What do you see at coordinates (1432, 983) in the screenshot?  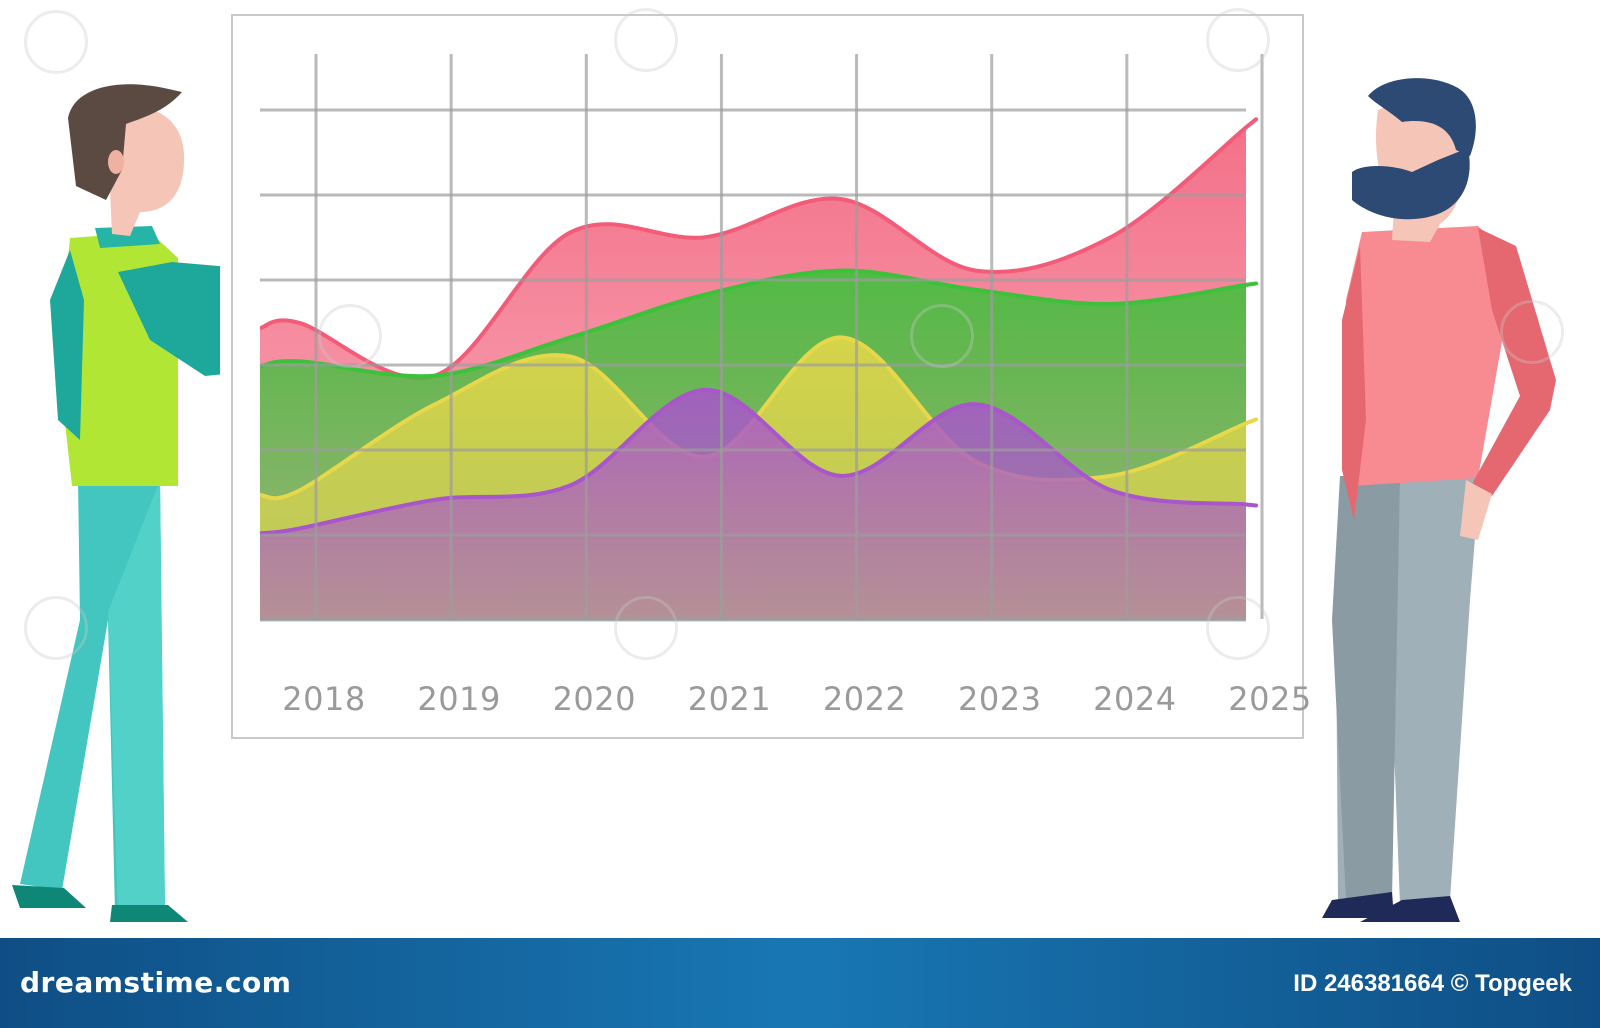 I see `image-credit: ID 246381664 © Topgeek` at bounding box center [1432, 983].